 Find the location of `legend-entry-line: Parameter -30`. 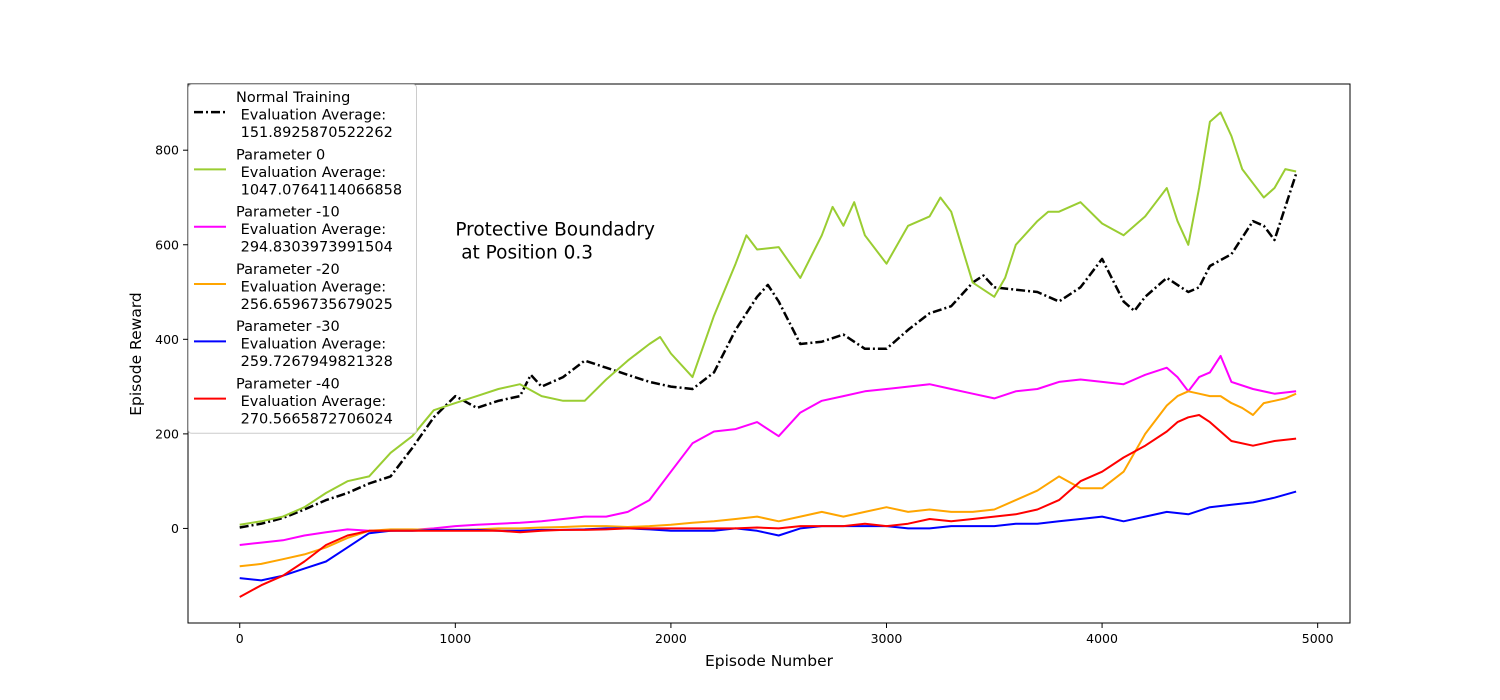

legend-entry-line: Parameter -30 is located at coordinates (288, 327).